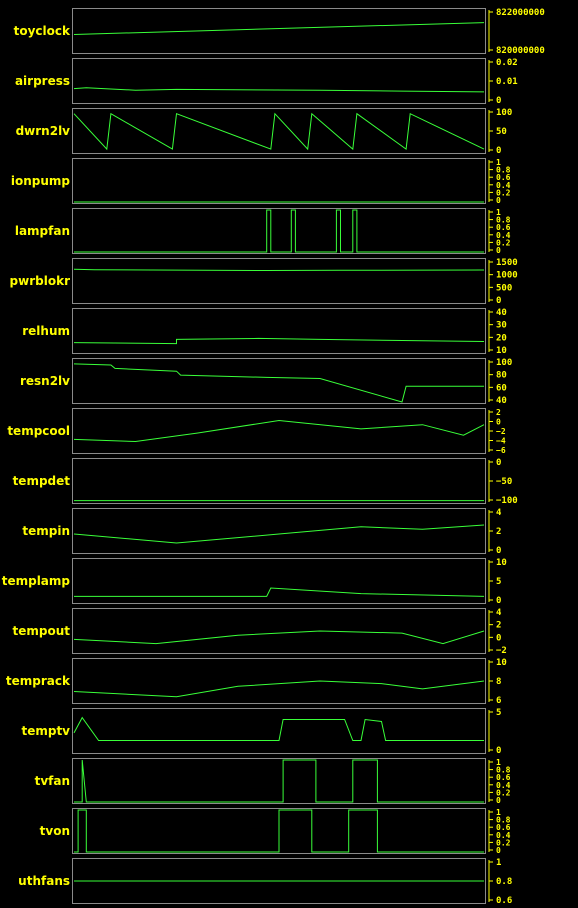  Describe the element at coordinates (46, 531) in the screenshot. I see `strip-label: tempin` at that location.